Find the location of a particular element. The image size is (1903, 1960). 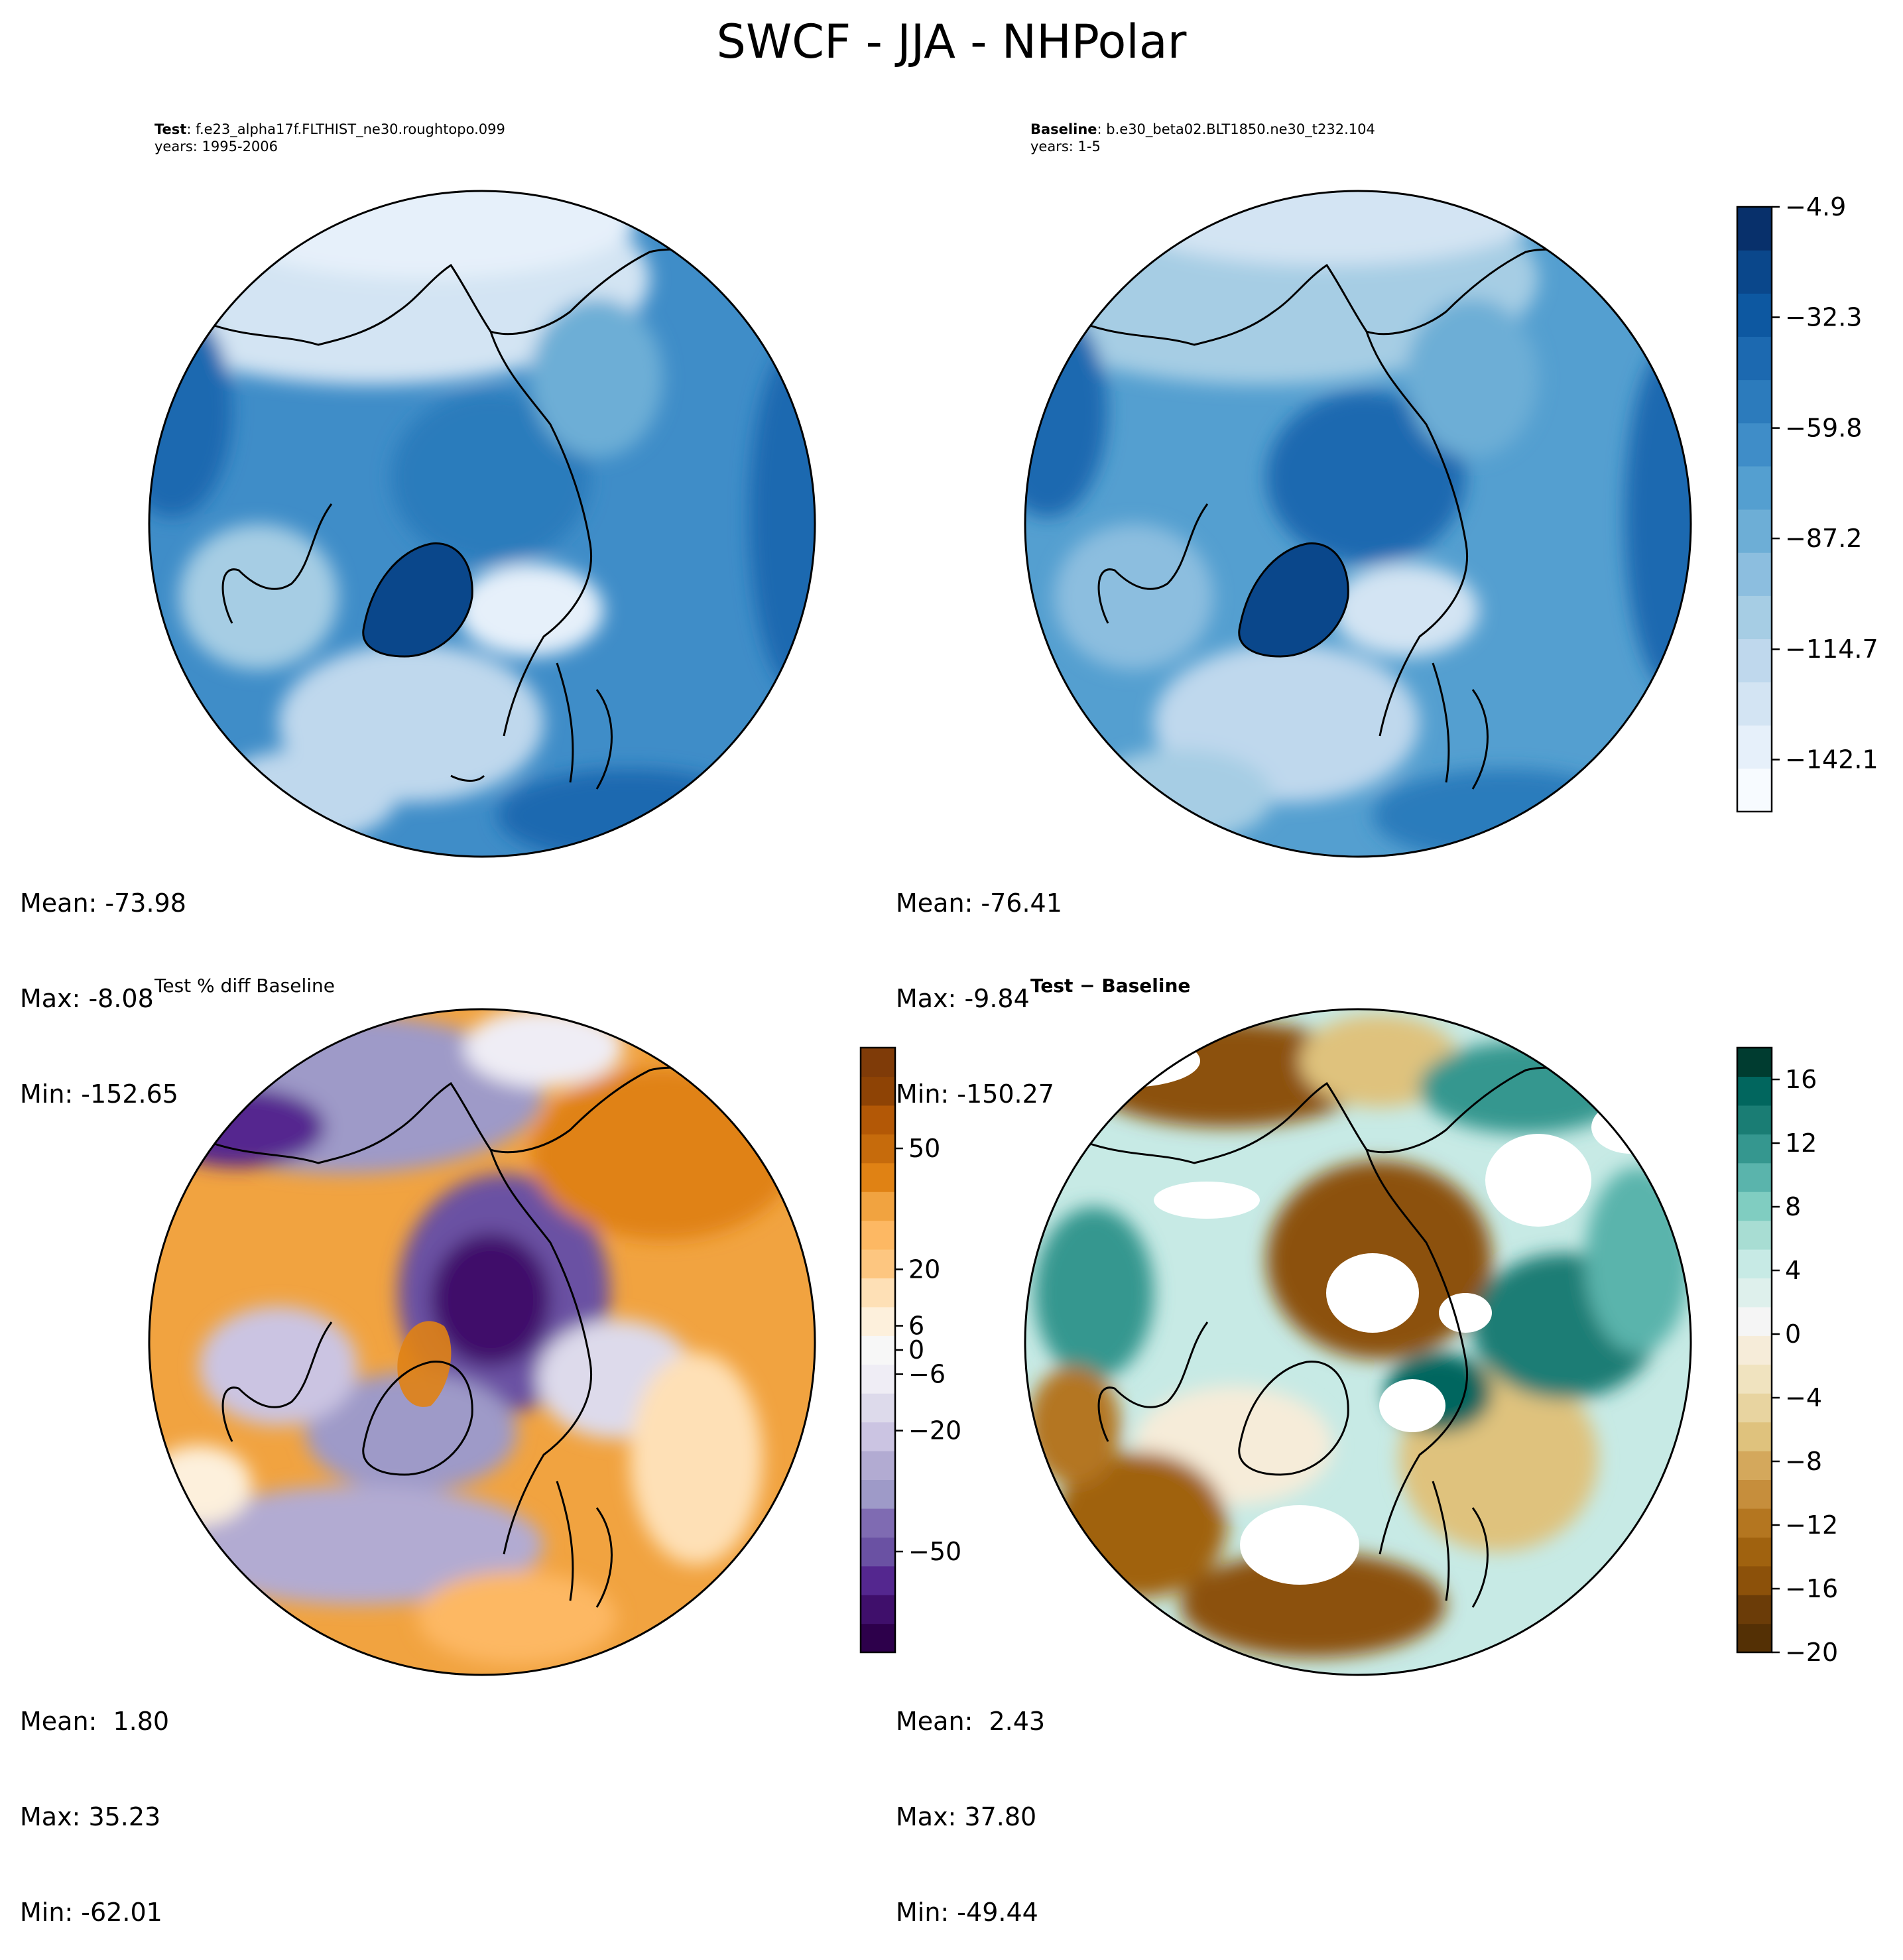

colorbar-diff-tick-label: 4 is located at coordinates (1793, 1271).